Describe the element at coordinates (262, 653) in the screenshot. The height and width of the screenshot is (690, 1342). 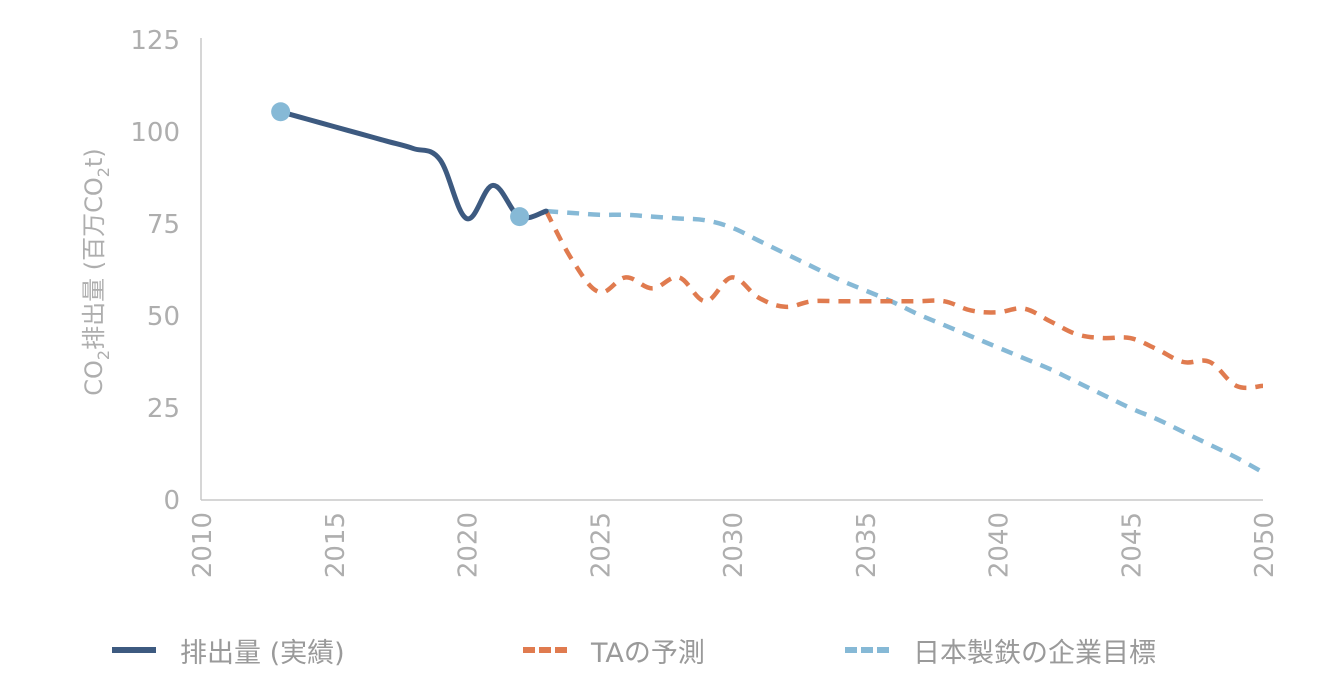
I see `legend-label-actual: 排出量 (実績)` at that location.